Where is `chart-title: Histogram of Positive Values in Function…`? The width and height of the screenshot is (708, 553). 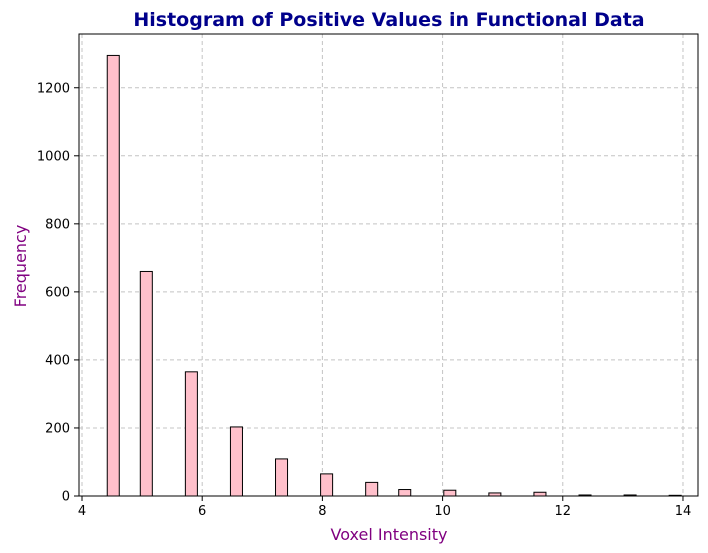 chart-title: Histogram of Positive Values in Function… is located at coordinates (388, 20).